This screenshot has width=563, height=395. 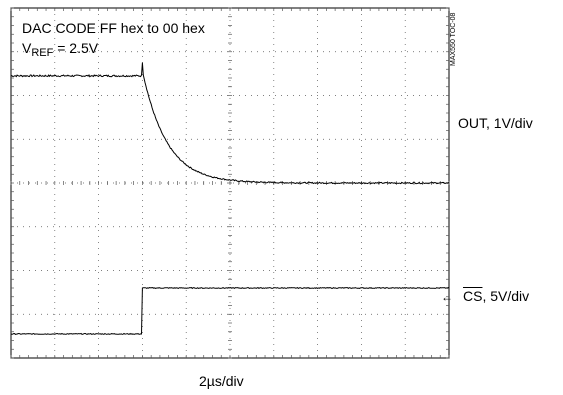 I want to click on annotation-vref: VREF = 2.5V, so click(x=60, y=50).